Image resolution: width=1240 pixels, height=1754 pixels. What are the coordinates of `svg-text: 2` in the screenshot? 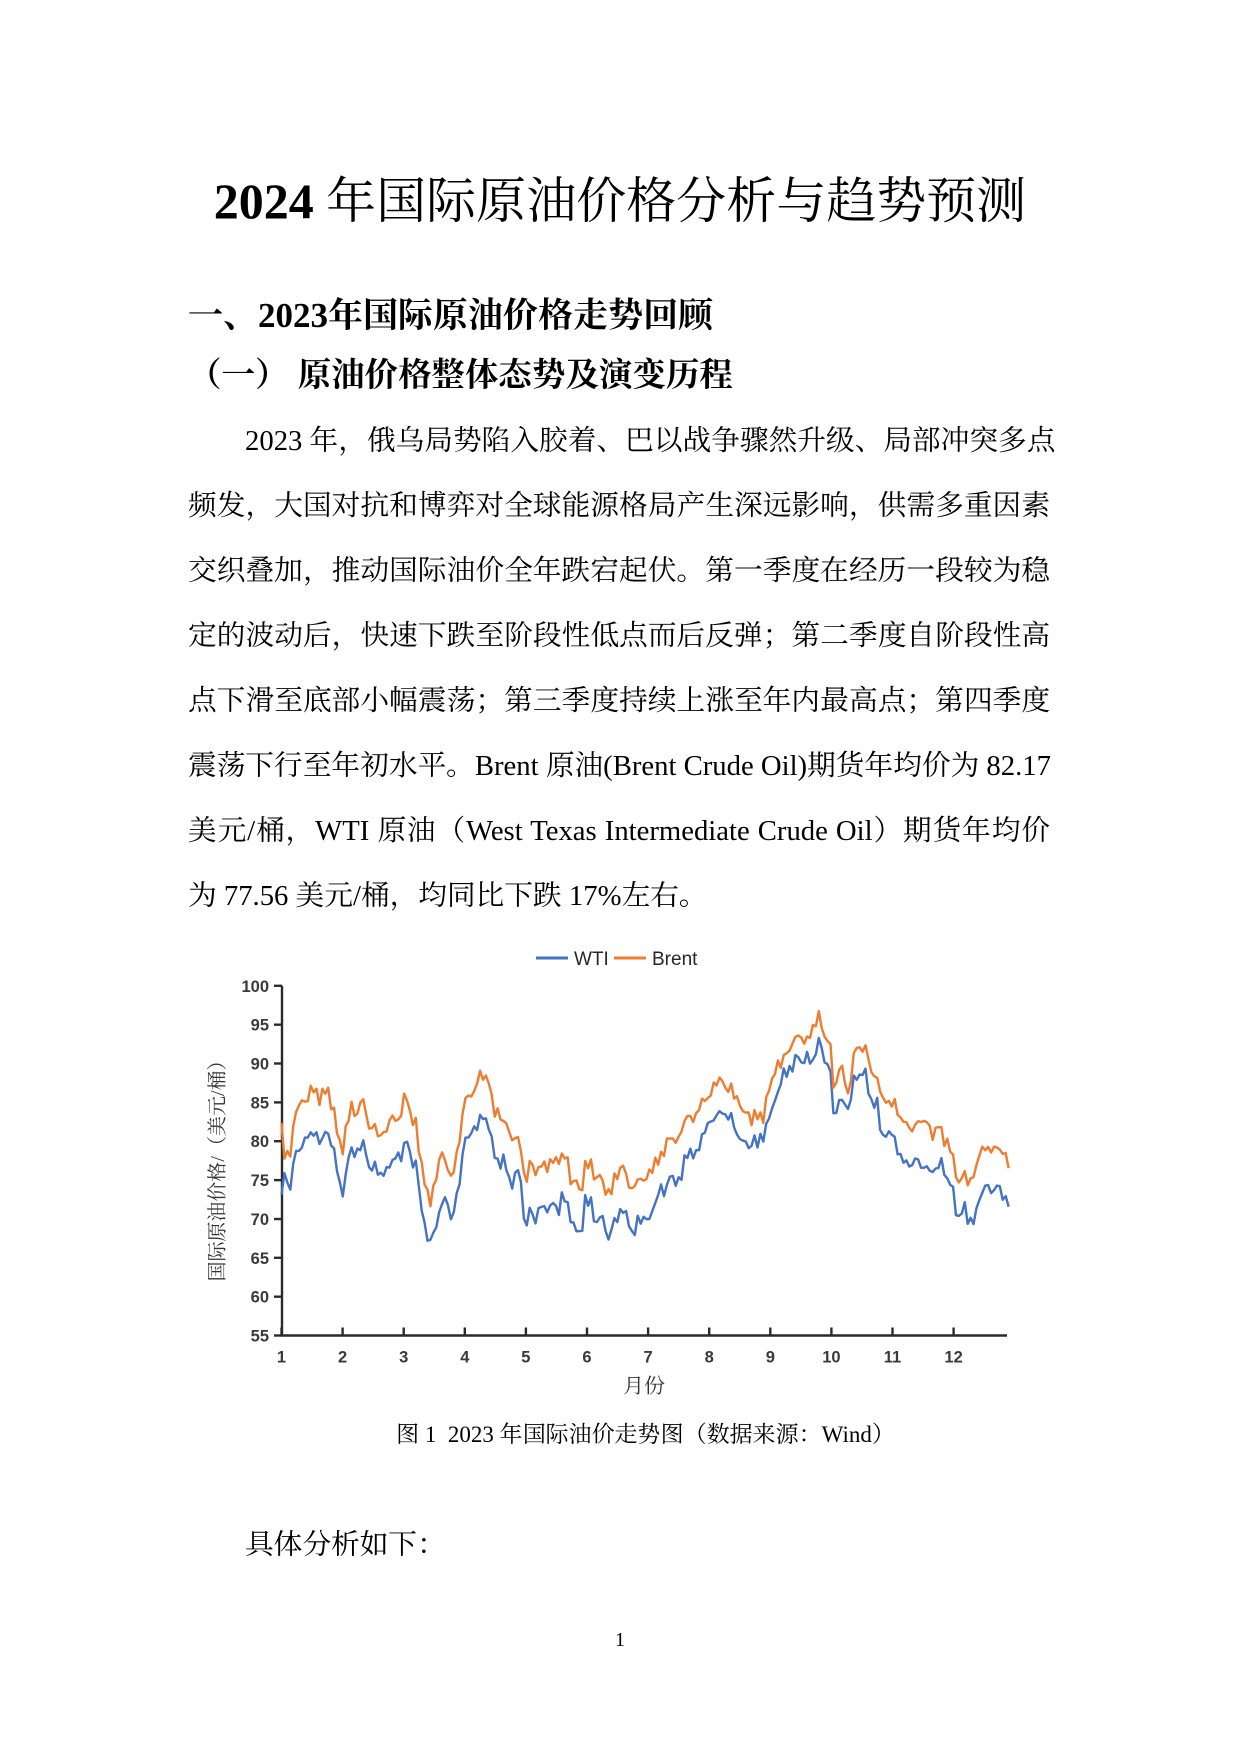 It's located at (342, 1358).